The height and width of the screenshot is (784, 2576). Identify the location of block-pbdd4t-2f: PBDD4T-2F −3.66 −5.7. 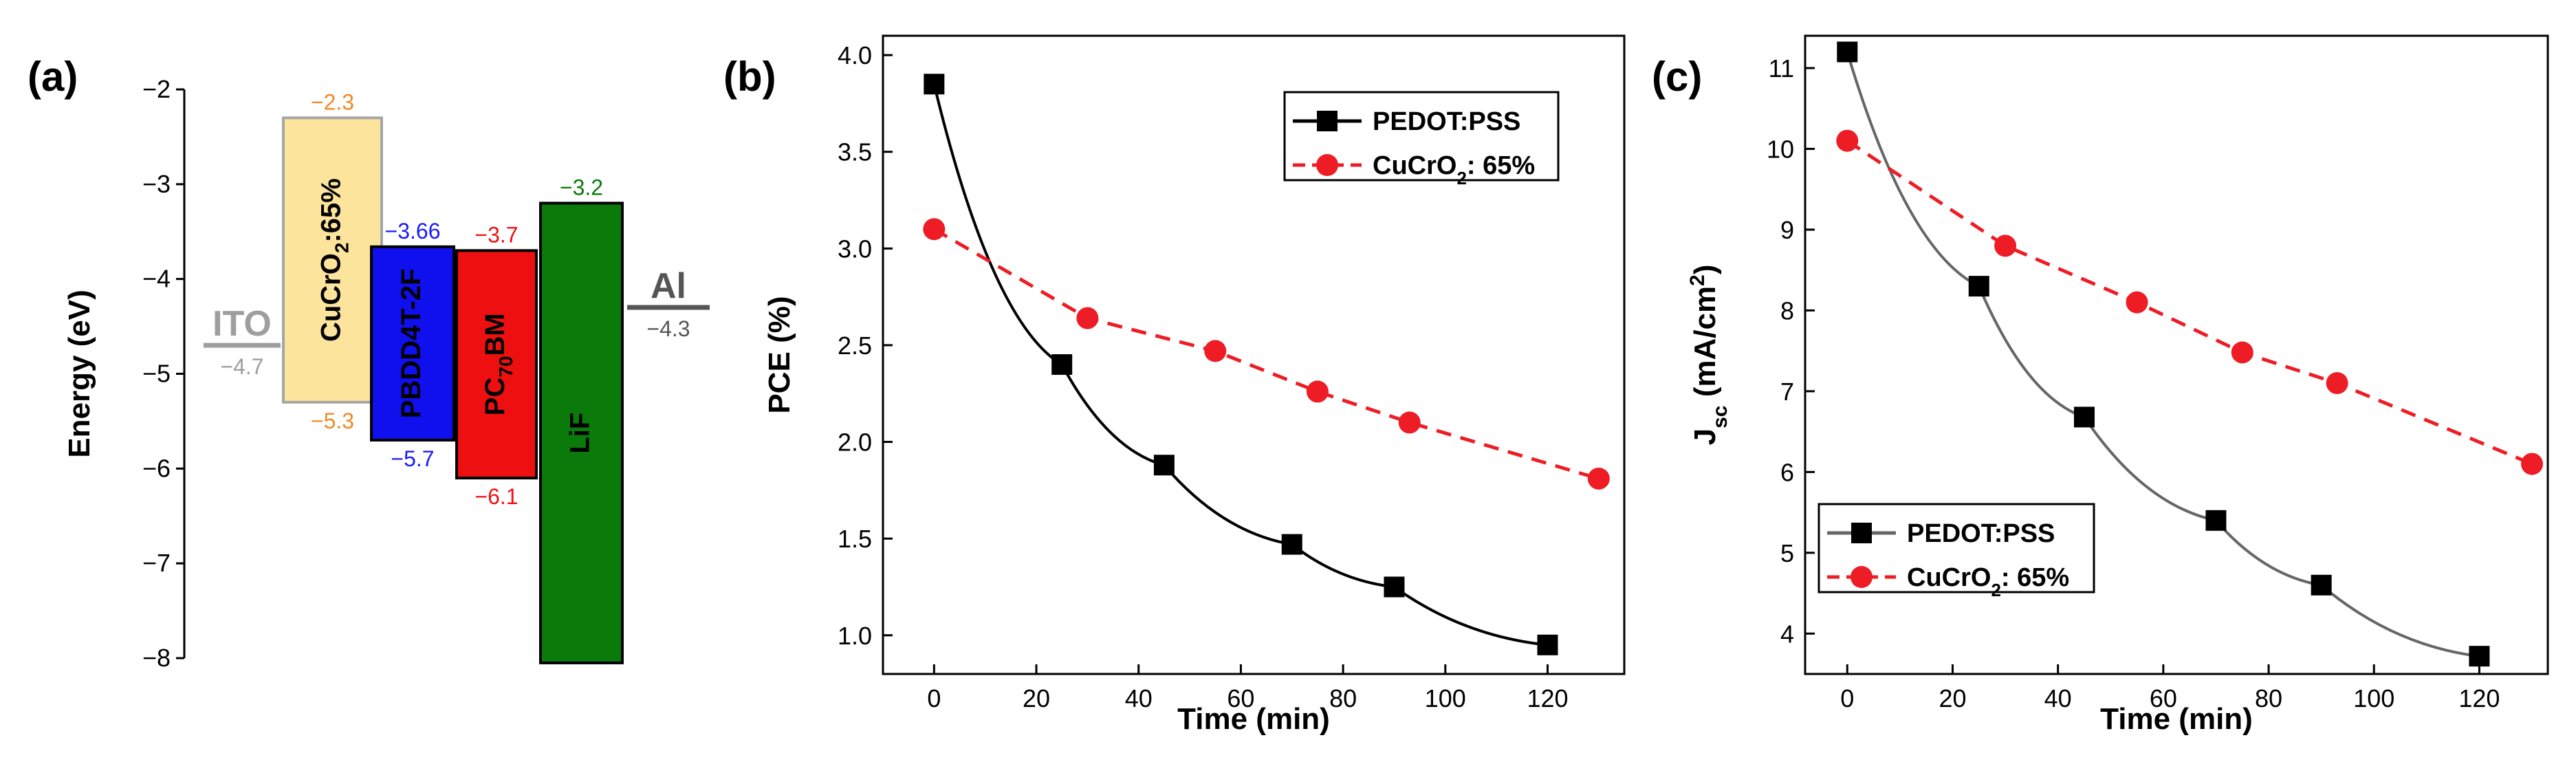
(412, 345).